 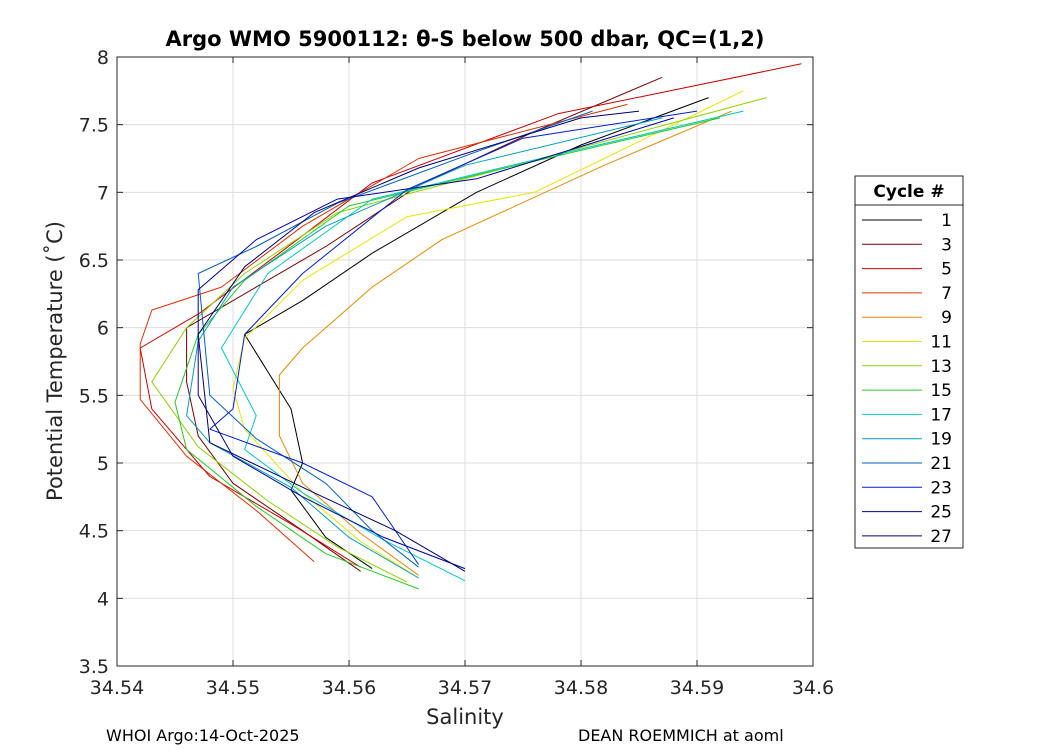 What do you see at coordinates (909, 362) in the screenshot?
I see `legend-box` at bounding box center [909, 362].